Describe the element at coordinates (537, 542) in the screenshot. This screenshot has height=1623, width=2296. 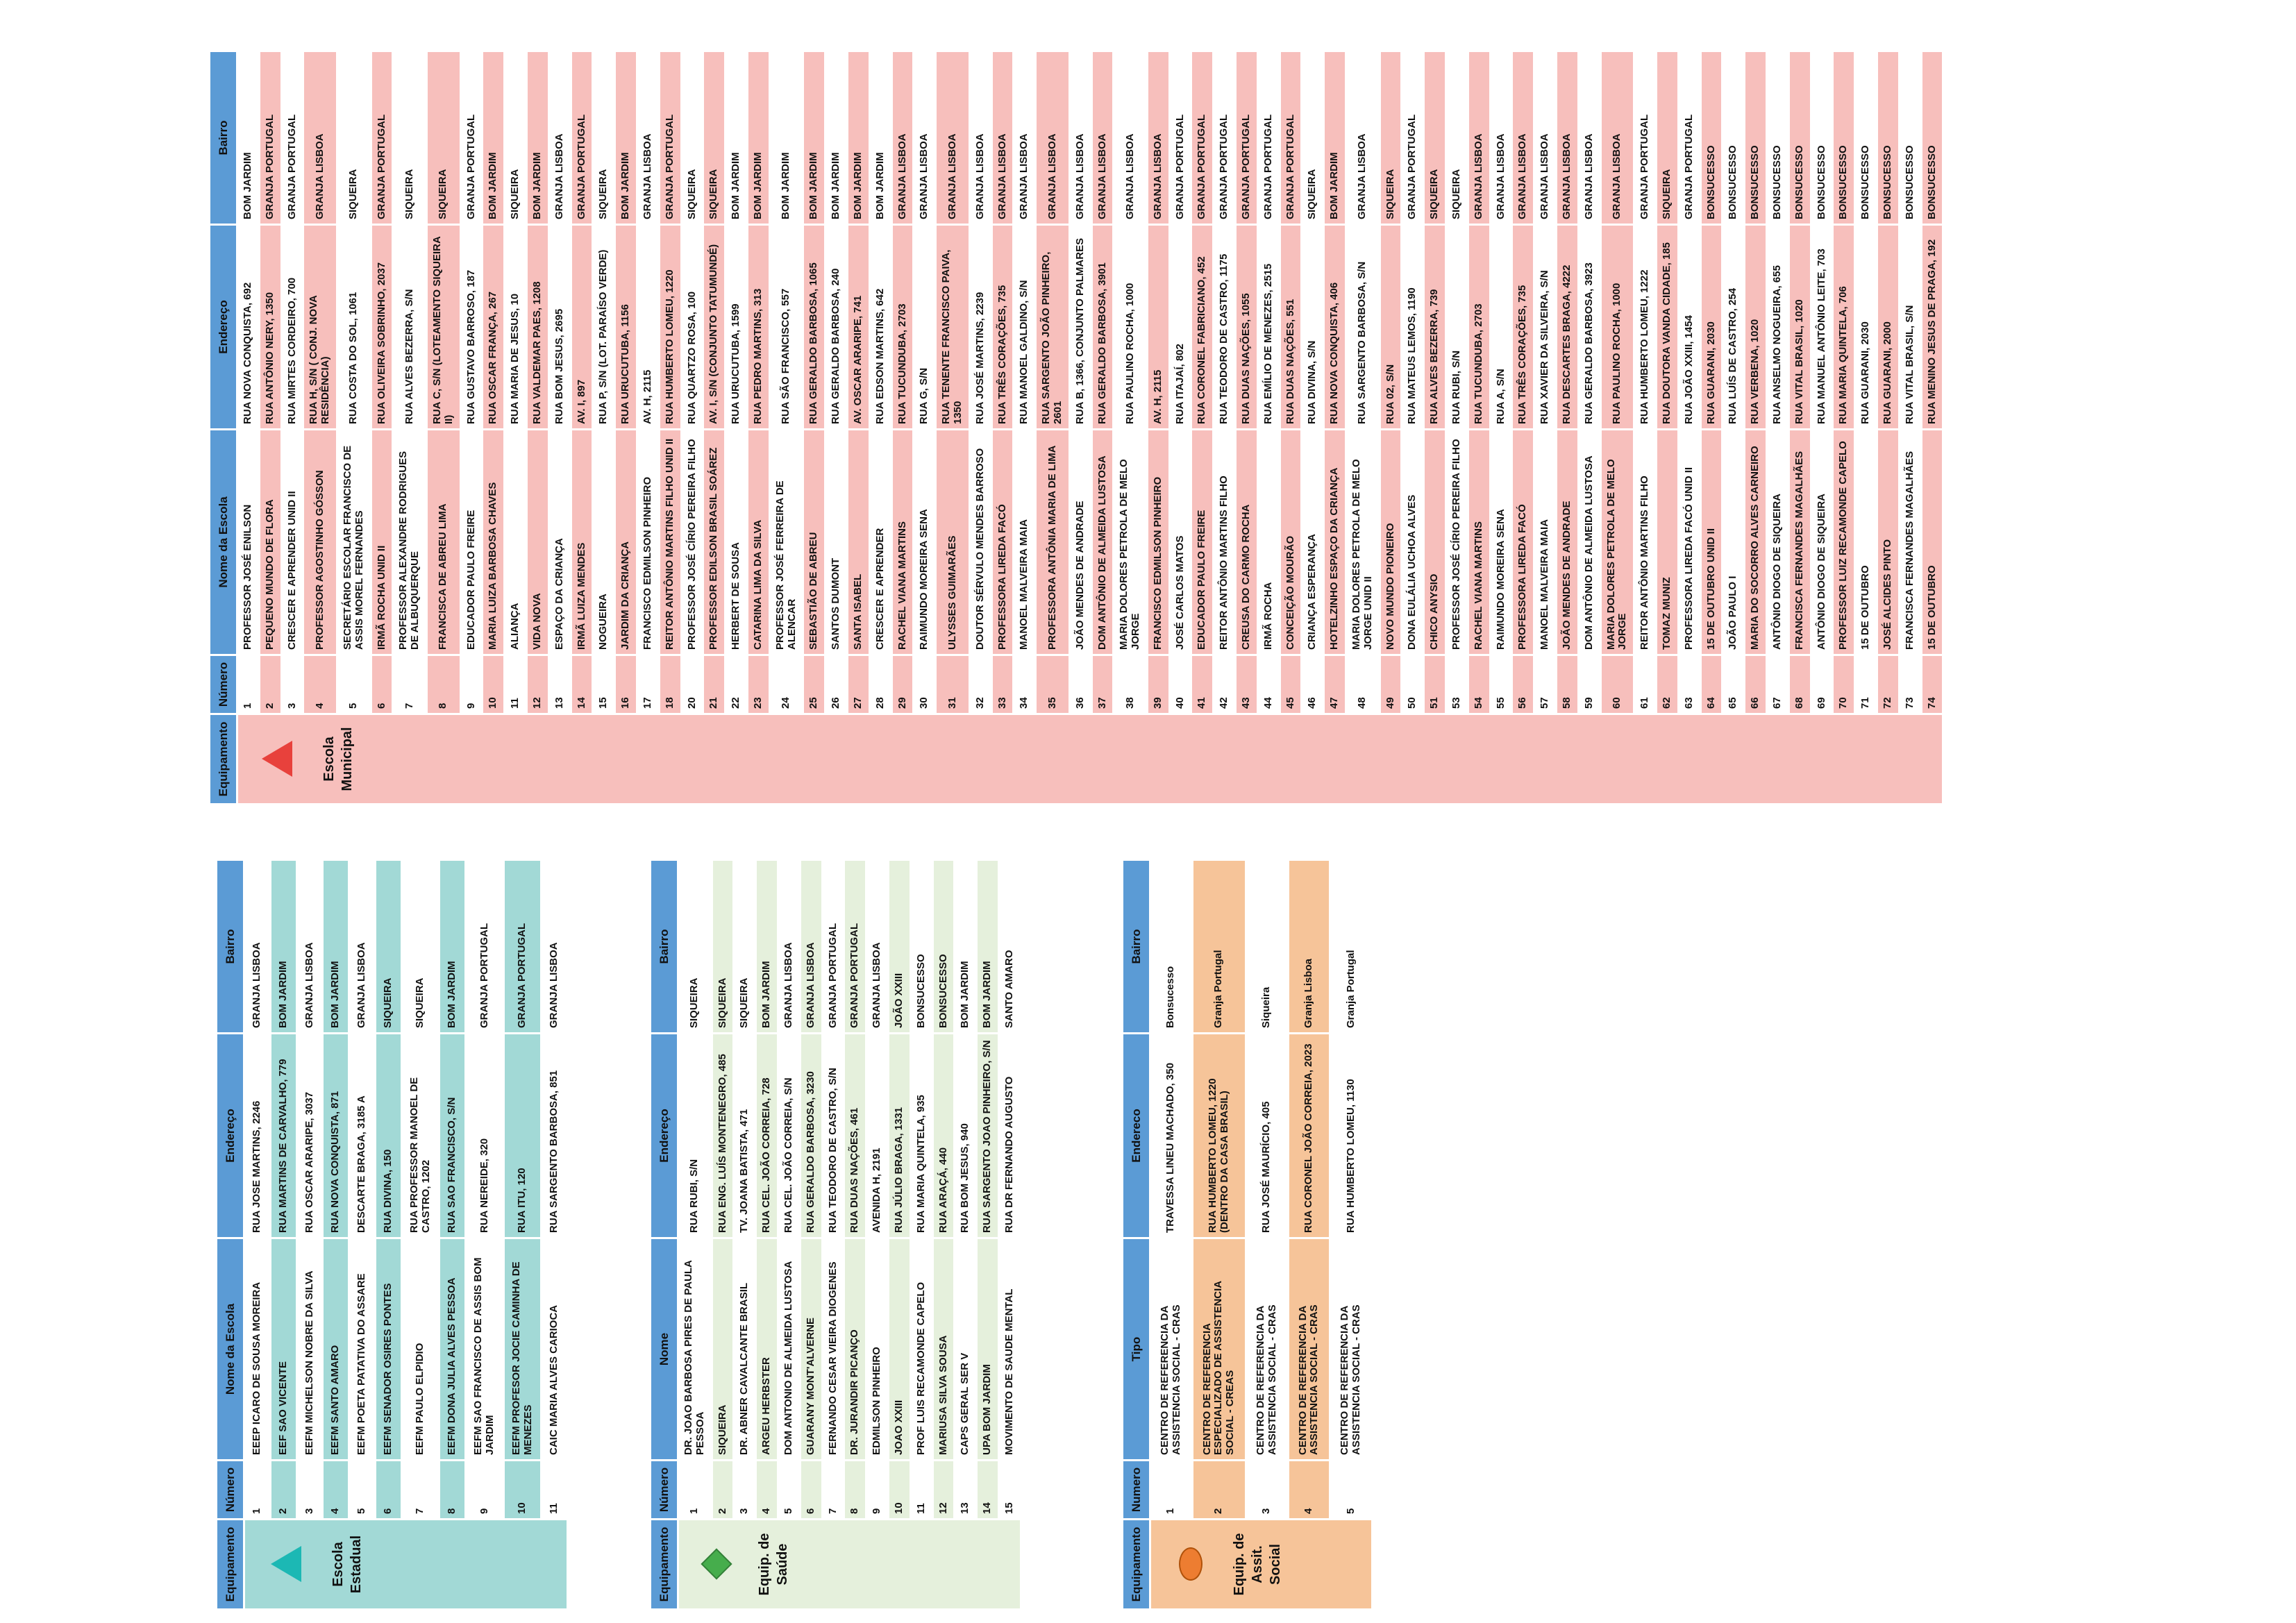
I see `cell-nome: VIDA NOVA` at that location.